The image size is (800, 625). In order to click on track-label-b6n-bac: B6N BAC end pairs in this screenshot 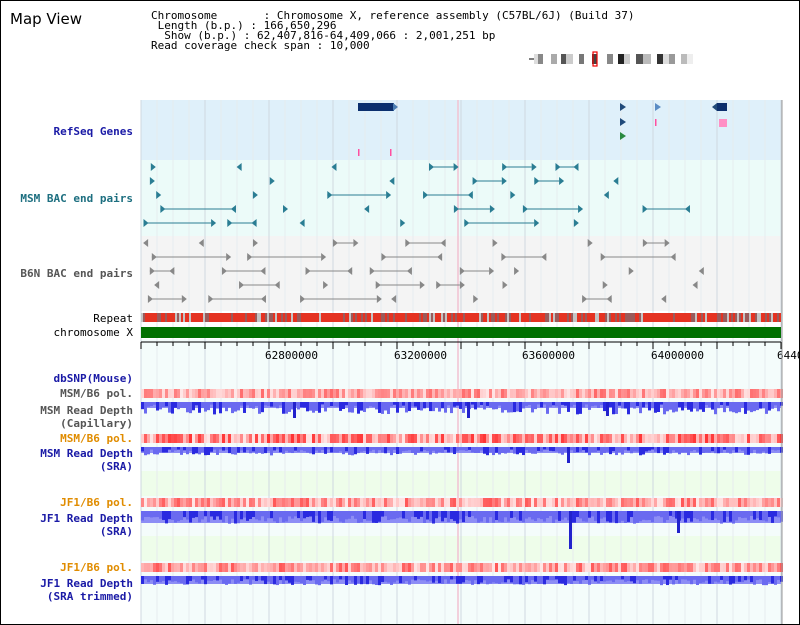, I will do `click(76, 273)`.